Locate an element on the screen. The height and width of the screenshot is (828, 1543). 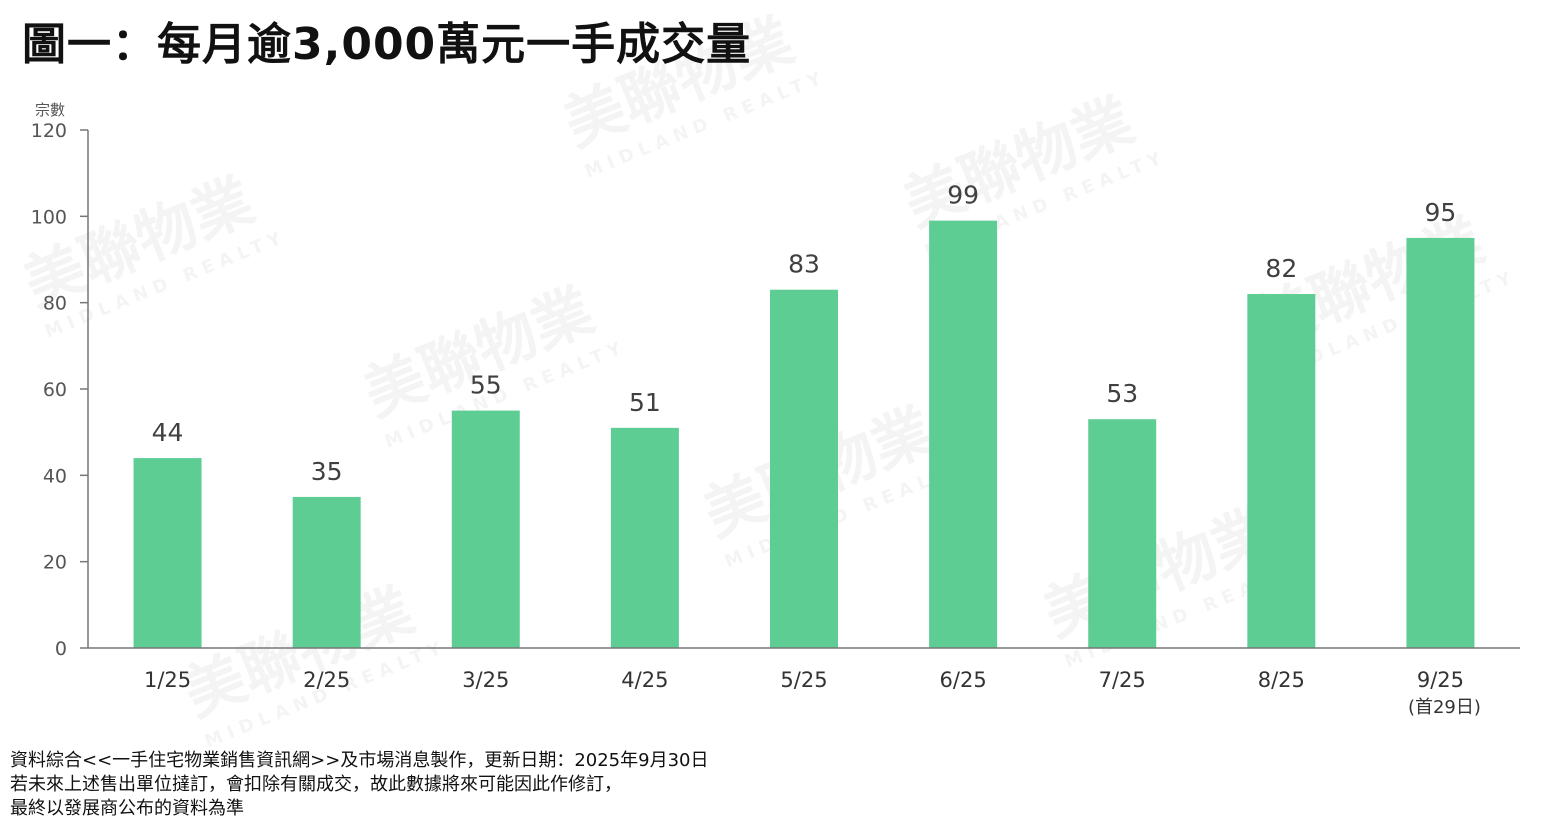
x-tick-note: (首29日) is located at coordinates (1444, 707).